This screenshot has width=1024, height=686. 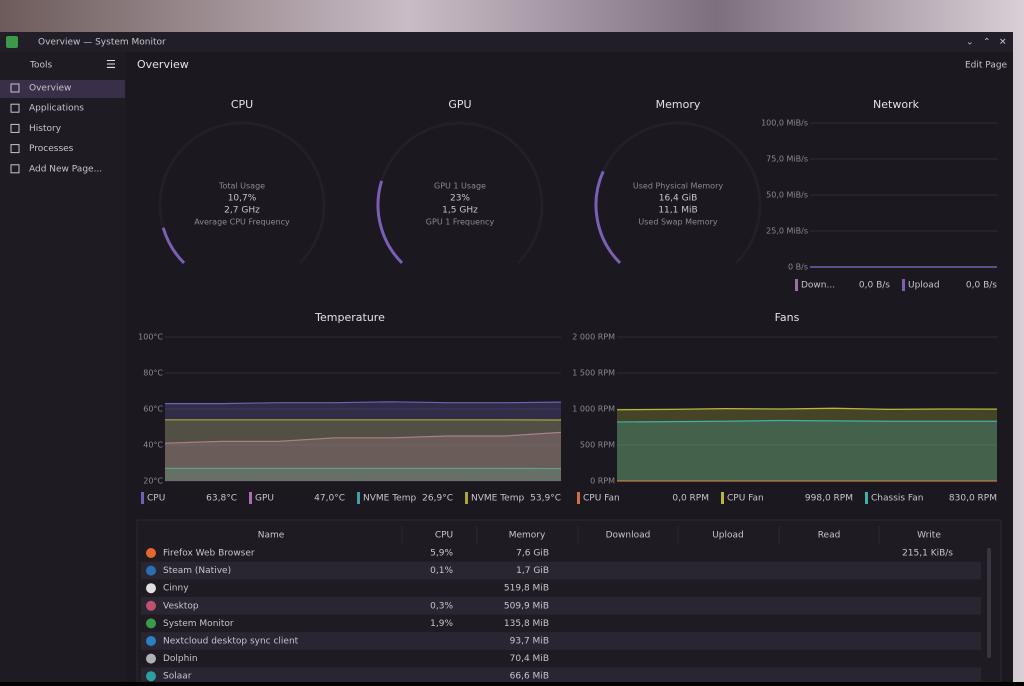 What do you see at coordinates (441, 606) in the screenshot?
I see `cell: 0,3%` at bounding box center [441, 606].